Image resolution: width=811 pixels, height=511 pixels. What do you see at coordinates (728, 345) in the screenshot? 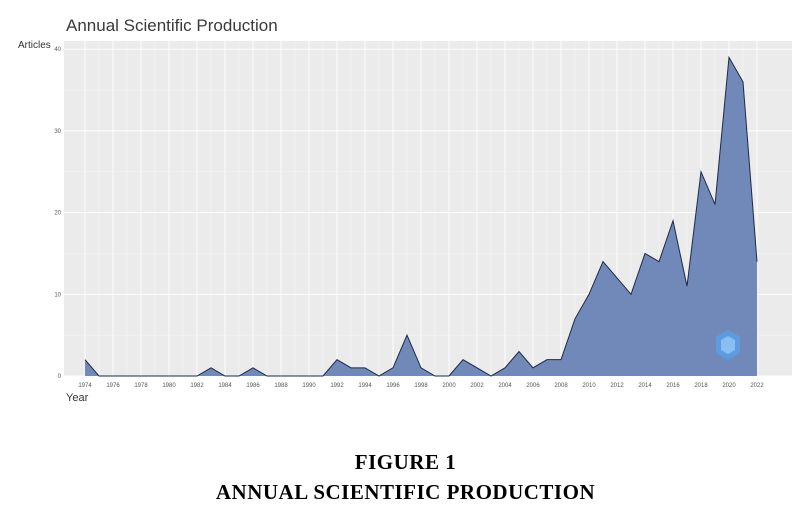
I see `watermark-logo-icon` at bounding box center [728, 345].